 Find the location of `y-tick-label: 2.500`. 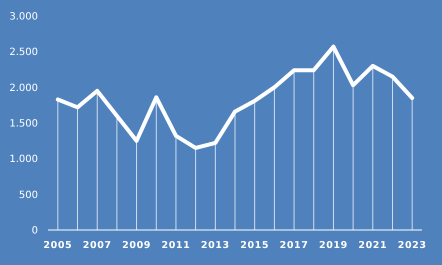

y-tick-label: 2.500 is located at coordinates (23, 52).